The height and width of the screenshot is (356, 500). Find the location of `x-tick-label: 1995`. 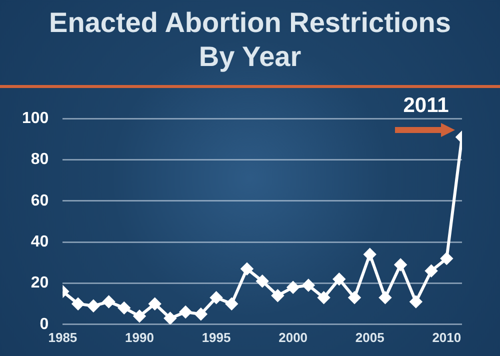

x-tick-label: 1995 is located at coordinates (216, 337).